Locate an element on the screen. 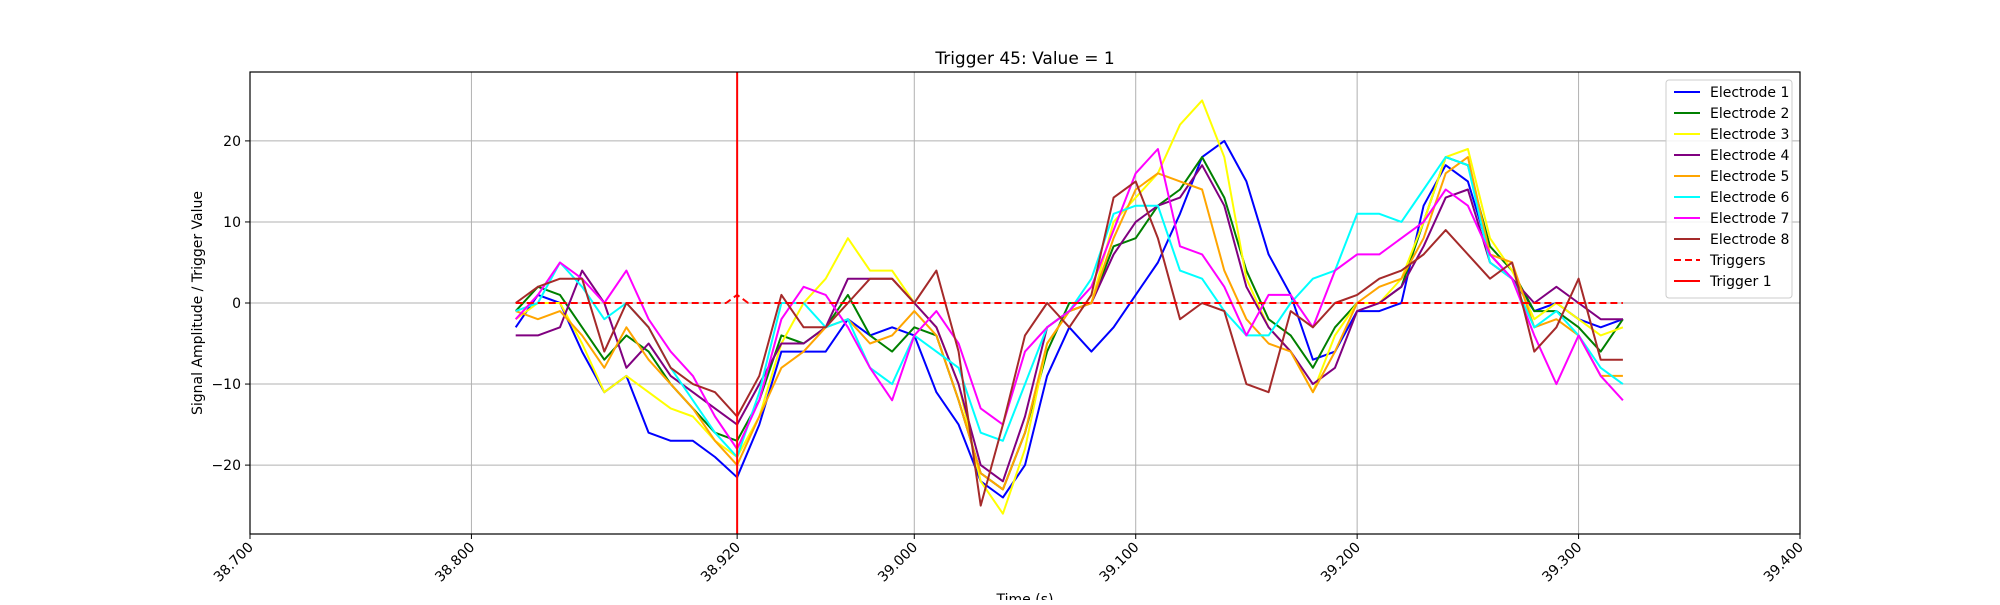 Image resolution: width=2000 pixels, height=605 pixels. legend-label: Electrode 2 is located at coordinates (1749, 114).